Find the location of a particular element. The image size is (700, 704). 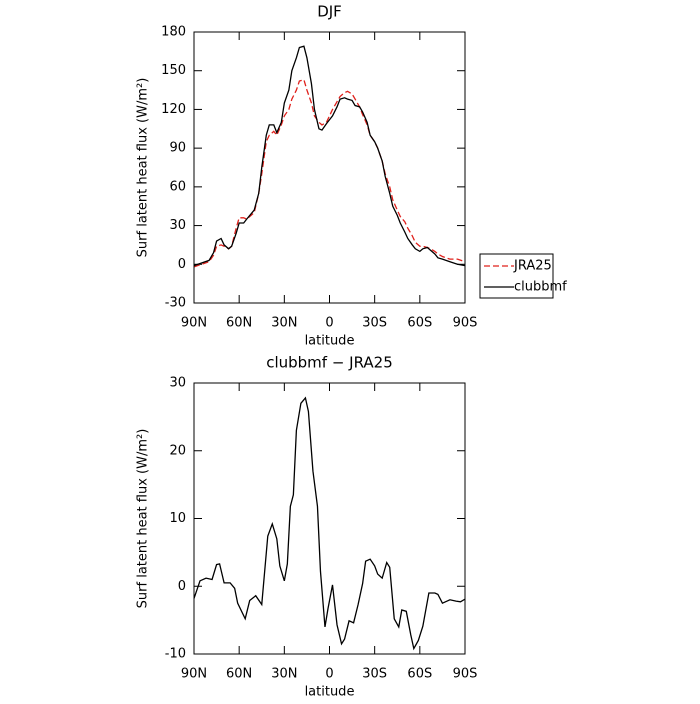

y-tick-label: 120 is located at coordinates (173, 109).